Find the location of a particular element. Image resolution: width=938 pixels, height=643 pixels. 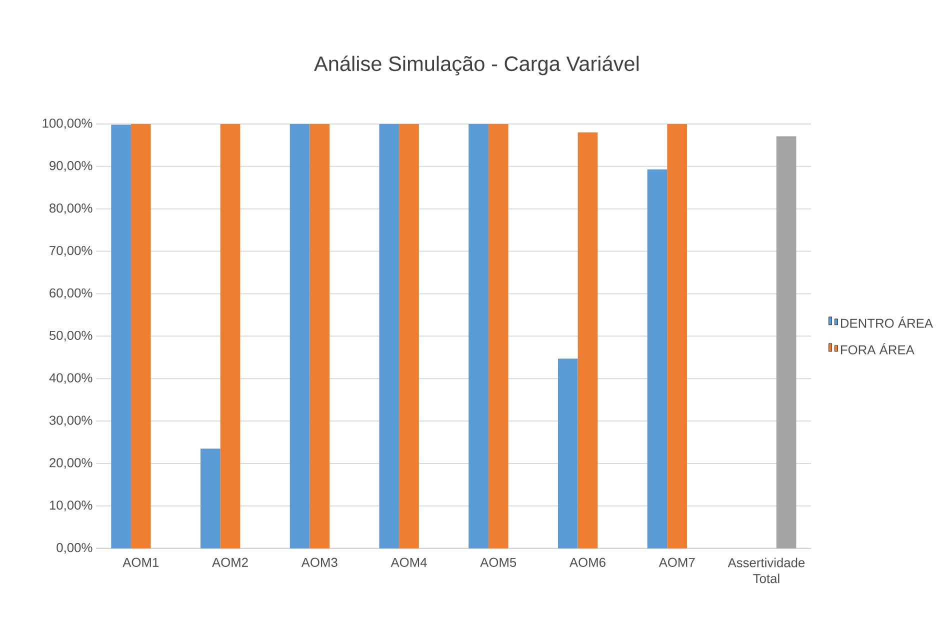

x-tick-label: AOM3 is located at coordinates (319, 563).